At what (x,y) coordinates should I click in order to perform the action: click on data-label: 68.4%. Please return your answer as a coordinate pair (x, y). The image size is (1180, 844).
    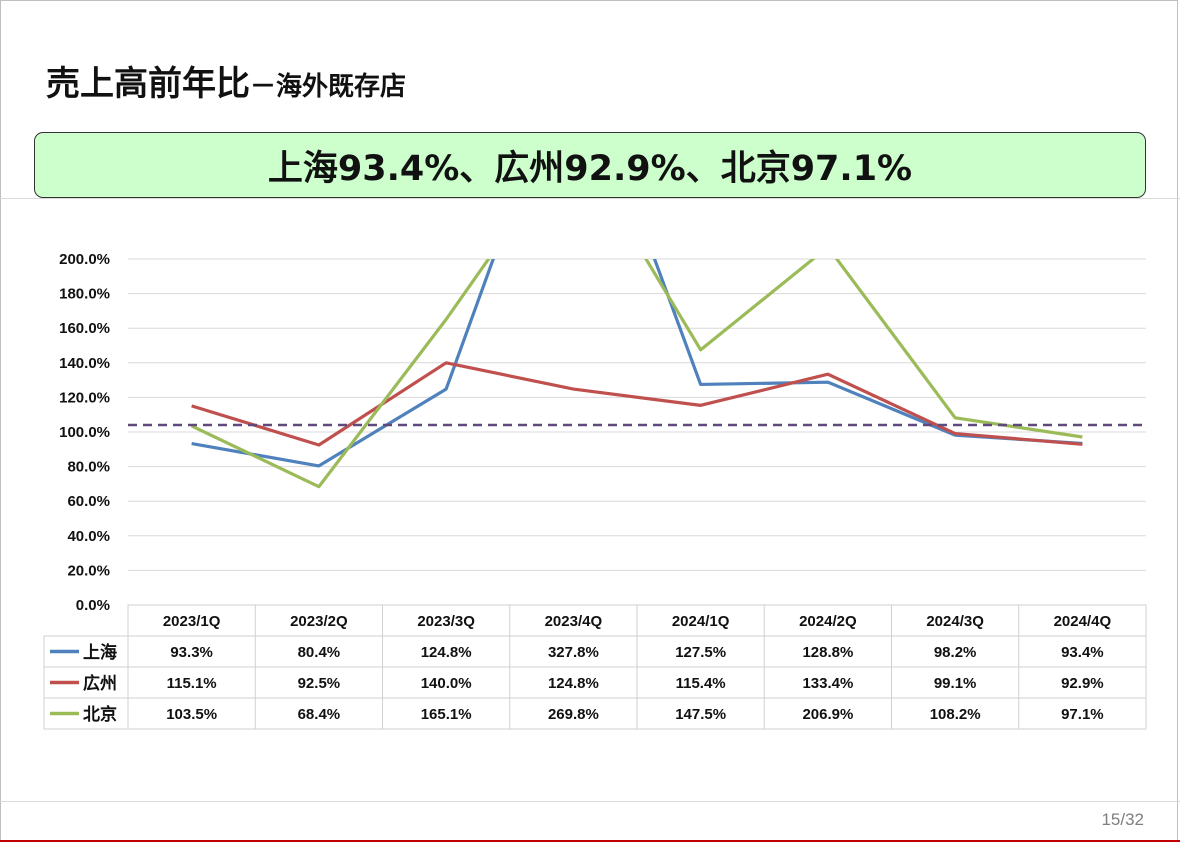
    Looking at the image, I should click on (319, 714).